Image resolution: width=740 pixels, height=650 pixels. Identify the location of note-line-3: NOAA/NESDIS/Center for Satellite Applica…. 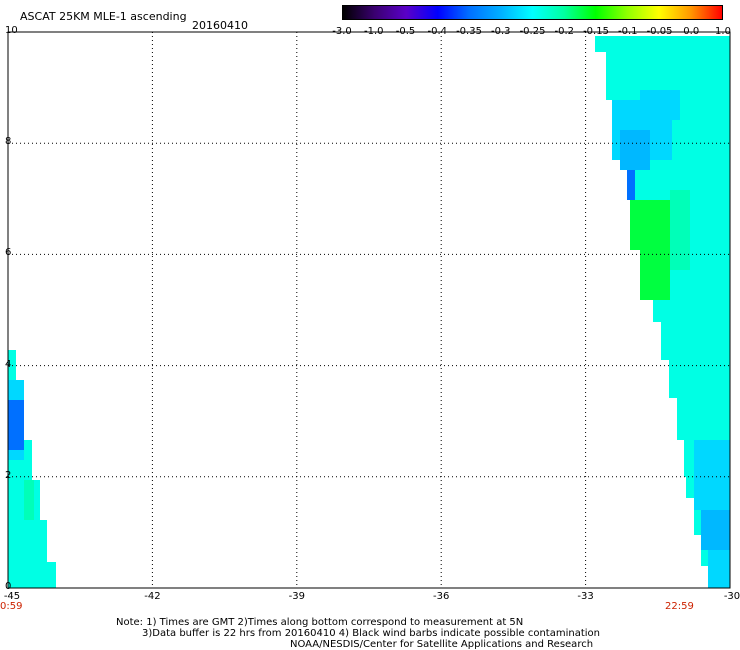
(442, 644).